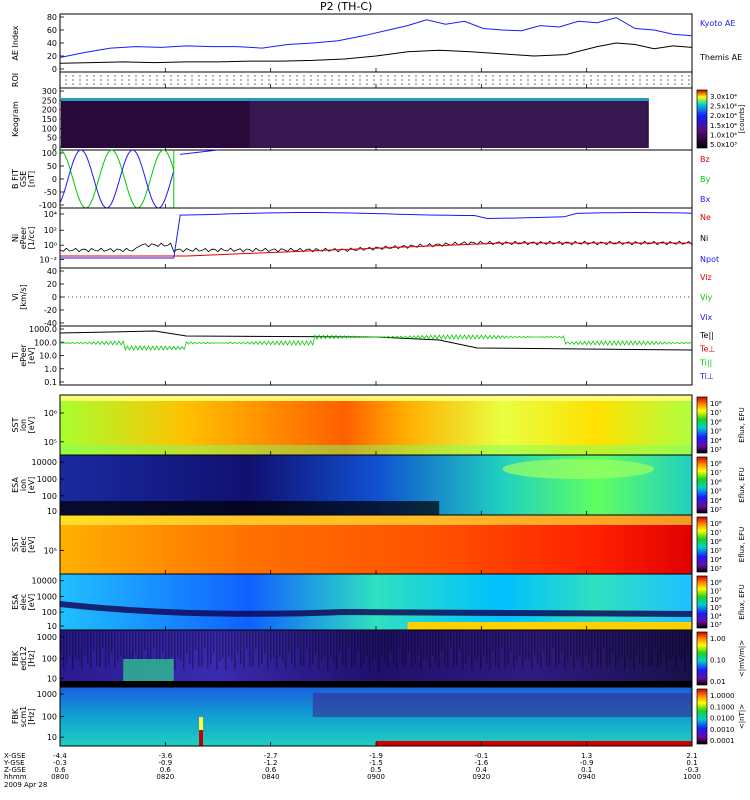 The width and height of the screenshot is (750, 800). Describe the element at coordinates (14, 763) in the screenshot. I see `axis-row-label-1: Y-GSE` at that location.